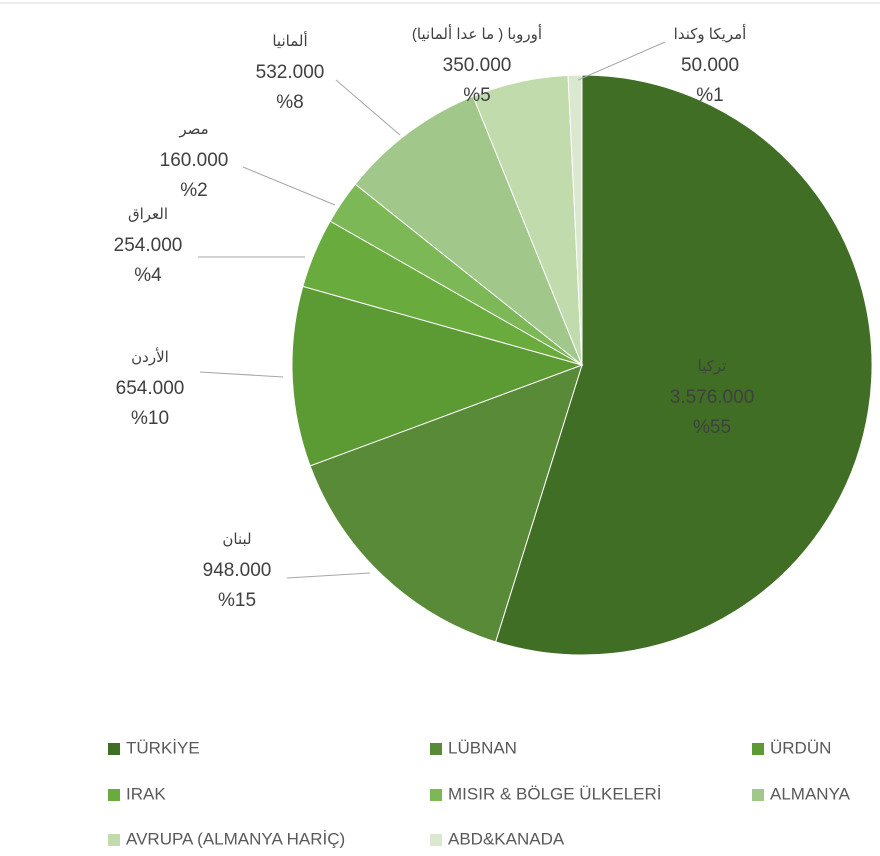 This screenshot has width=880, height=856. I want to click on data-label-value: 350.000, so click(477, 65).